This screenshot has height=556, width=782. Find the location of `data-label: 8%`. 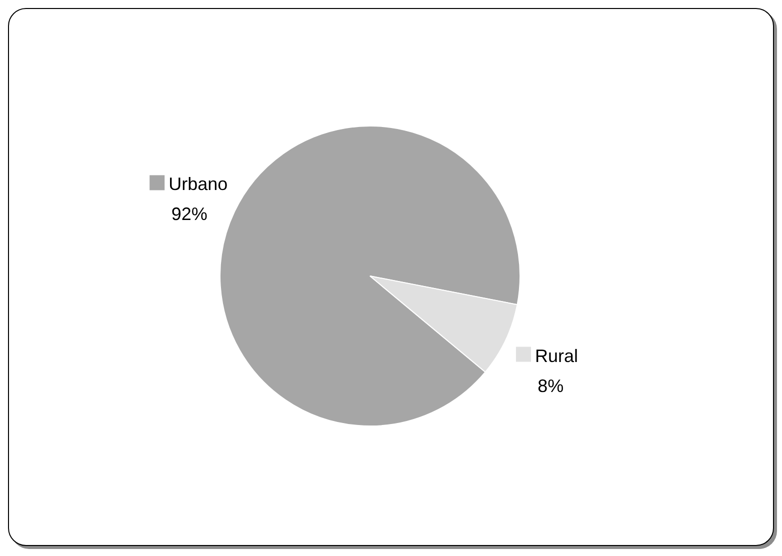

data-label: 8% is located at coordinates (551, 386).